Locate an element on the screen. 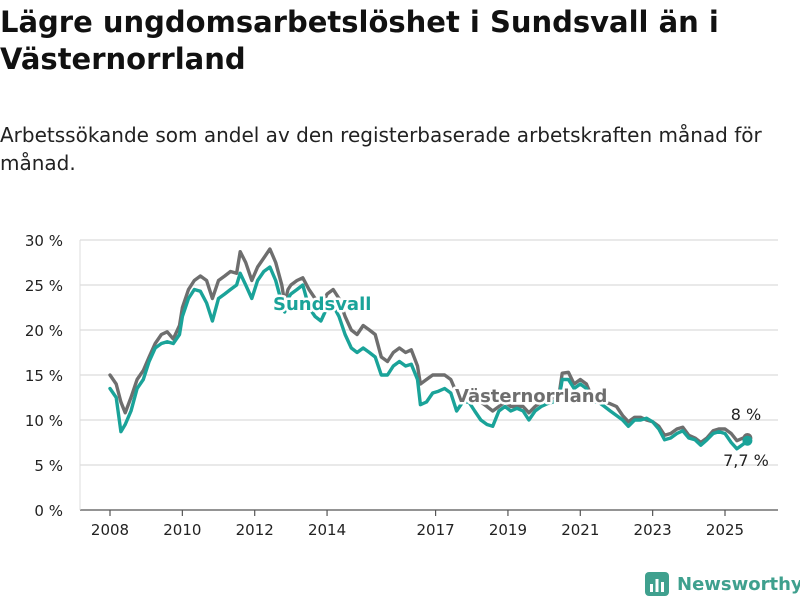  bar-chart-logo-icon is located at coordinates (657, 584).